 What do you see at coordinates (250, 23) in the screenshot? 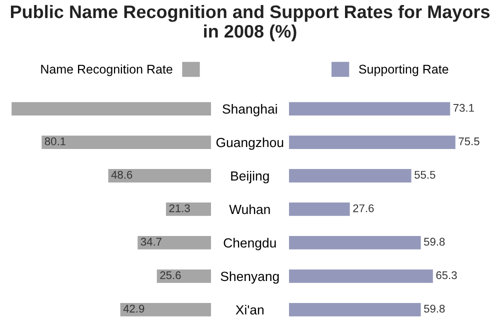
I see `text: Public Name Recognition and Support Rates for Mayors in 2008 (%)` at bounding box center [250, 23].